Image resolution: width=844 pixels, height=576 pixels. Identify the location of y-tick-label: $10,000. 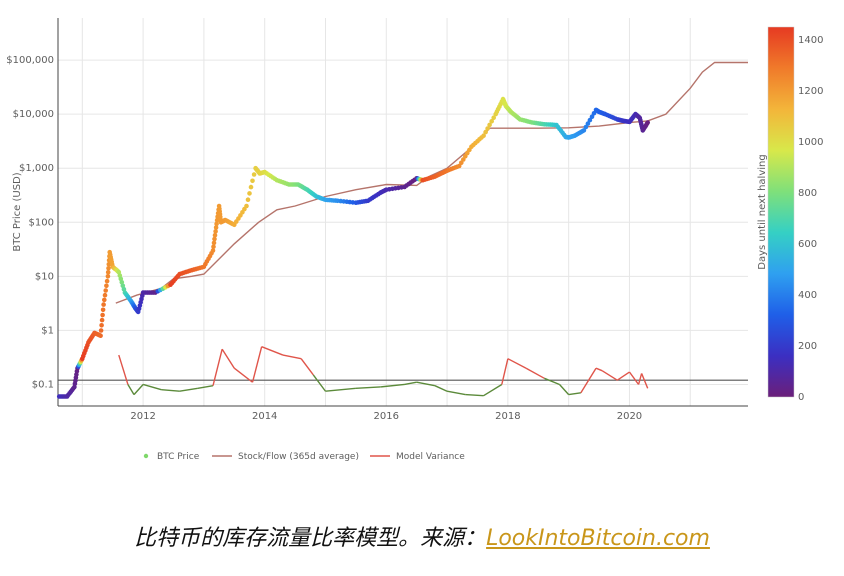
(33, 114).